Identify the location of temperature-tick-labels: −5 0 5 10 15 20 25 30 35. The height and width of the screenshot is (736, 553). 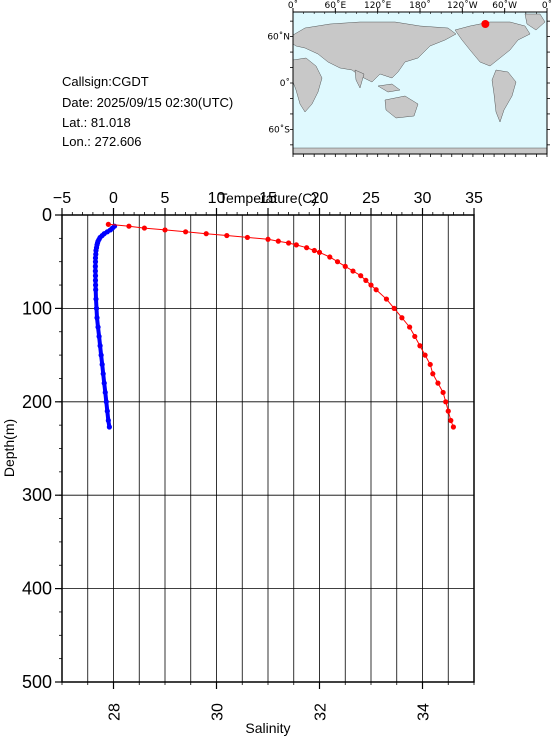
(268, 198).